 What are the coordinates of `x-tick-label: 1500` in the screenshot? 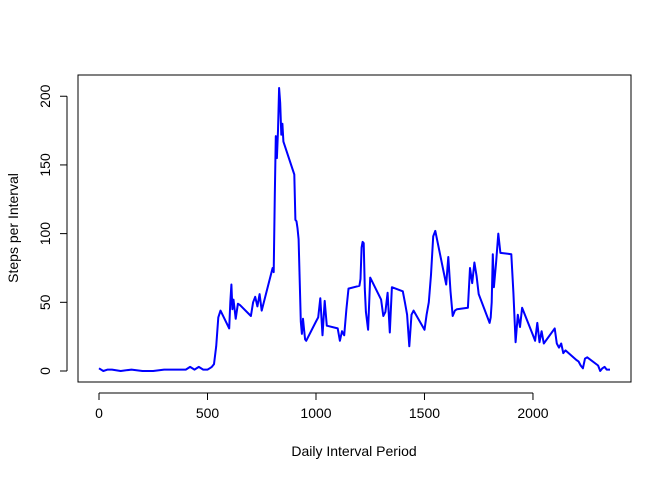 It's located at (424, 413).